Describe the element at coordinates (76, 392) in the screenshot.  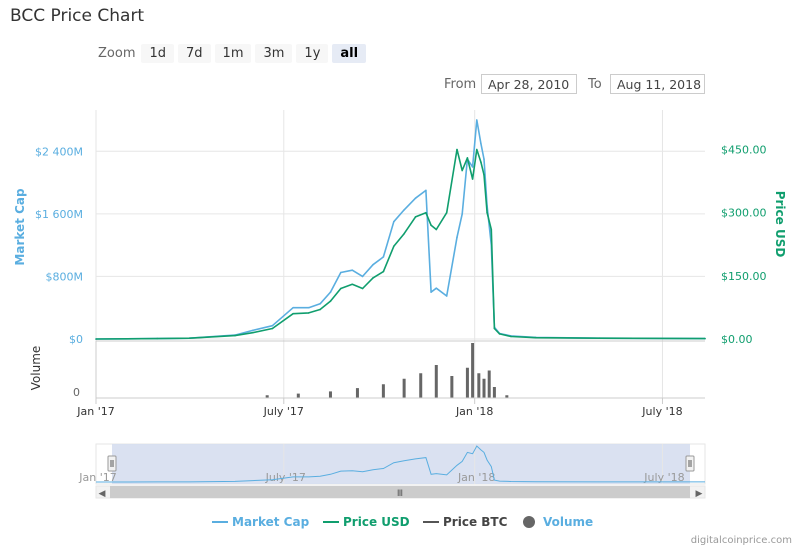
I see `volume-tick-0: 0` at that location.